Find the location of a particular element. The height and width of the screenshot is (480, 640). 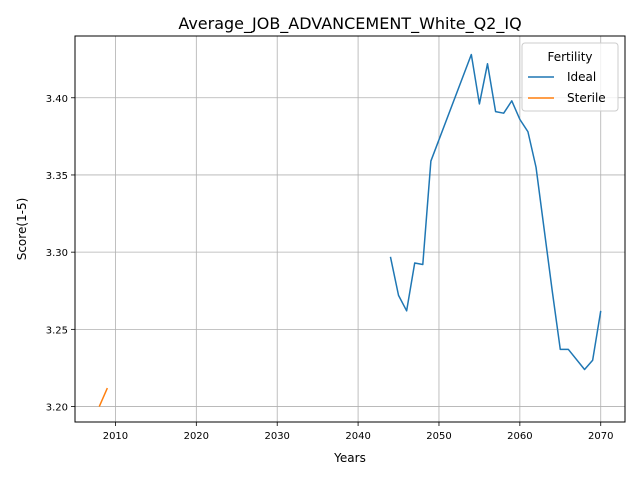

x-tick-label: 2040 is located at coordinates (357, 436).